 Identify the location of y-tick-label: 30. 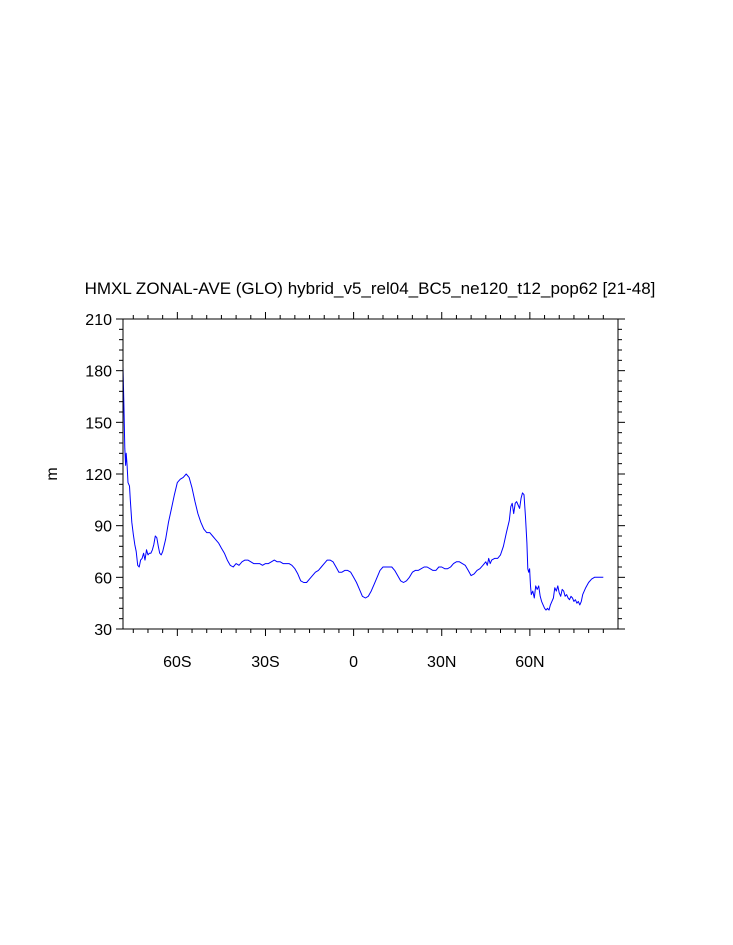
(103, 630).